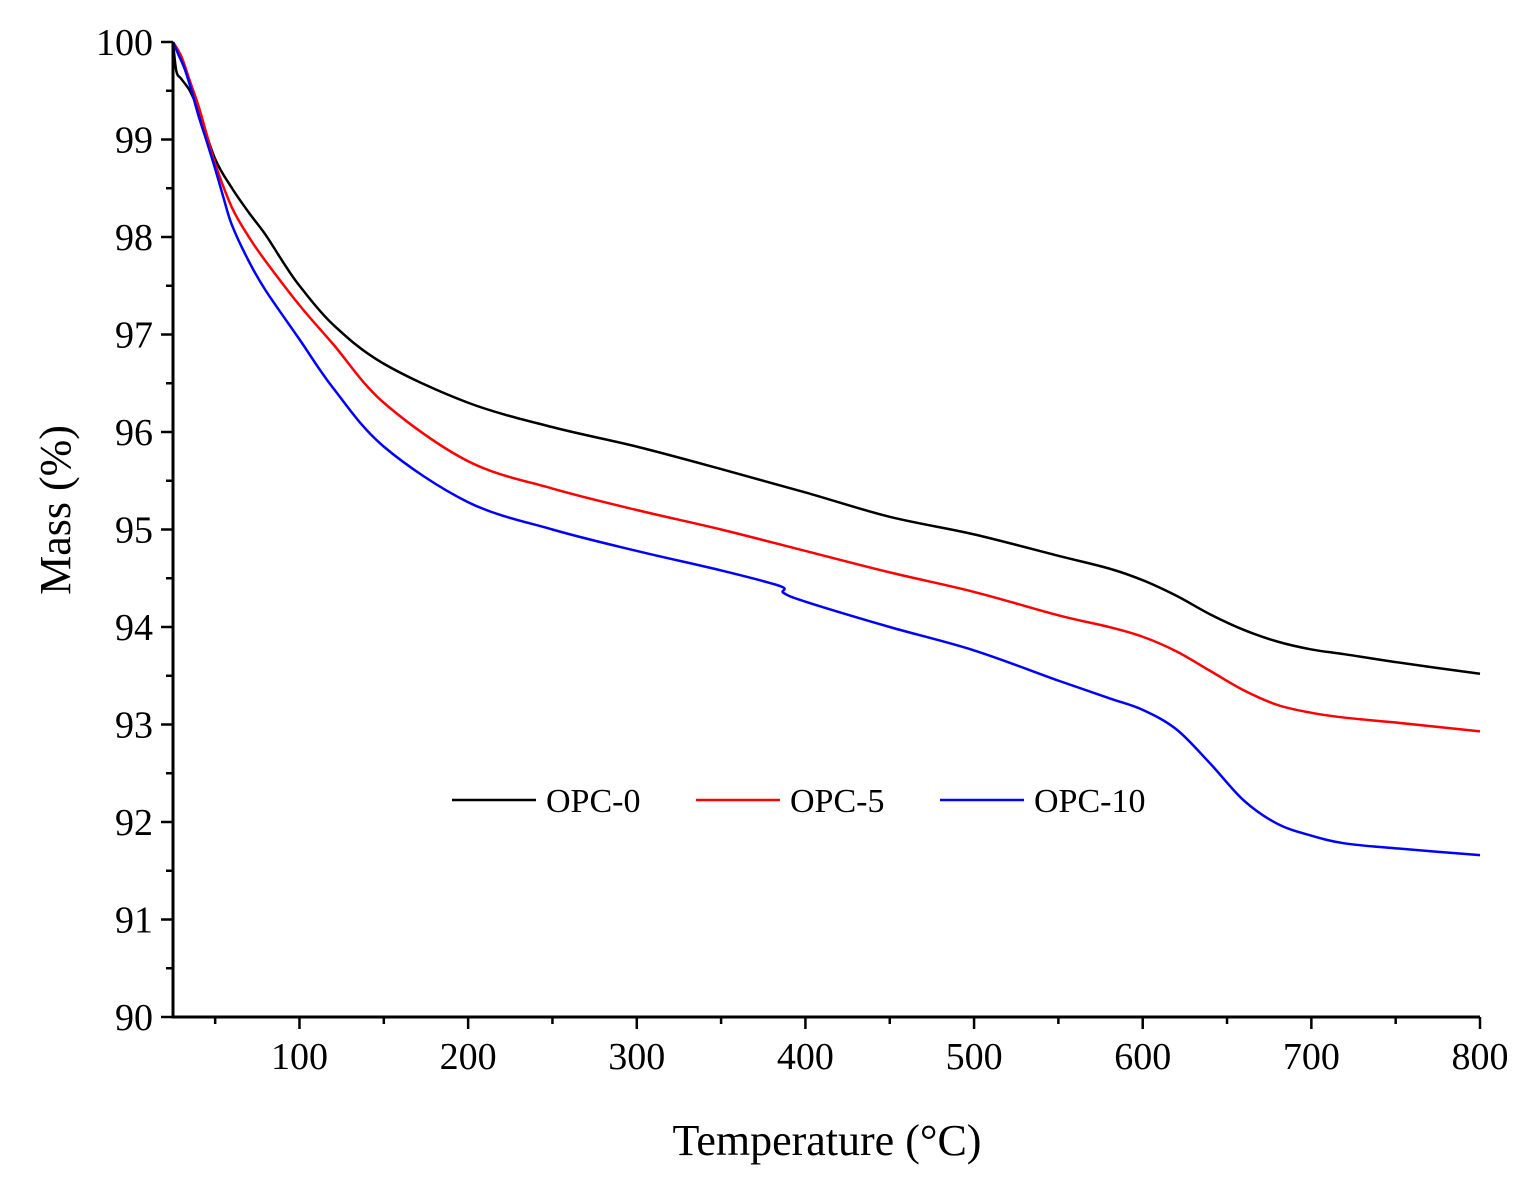  I want to click on y-tick-label: 92, so click(134, 823).